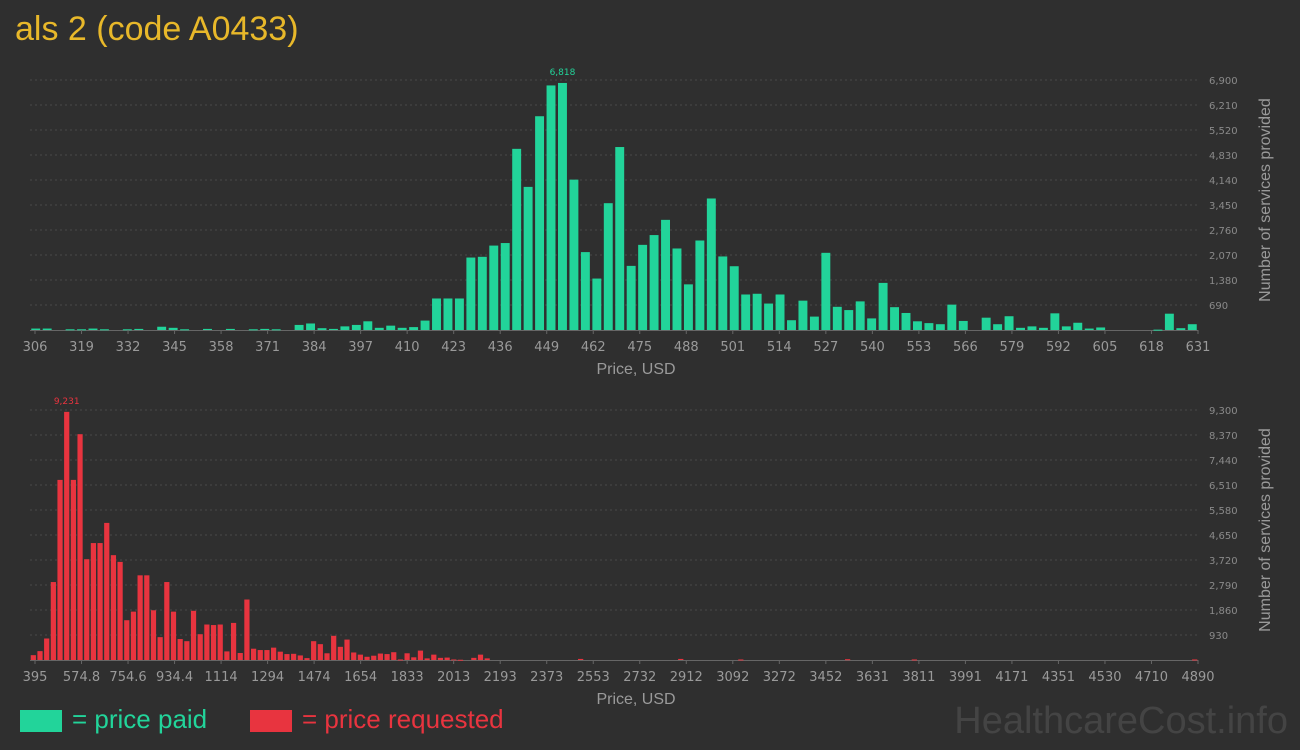 The image size is (1300, 750). Describe the element at coordinates (1198, 347) in the screenshot. I see `x-tick-label: 631` at that location.